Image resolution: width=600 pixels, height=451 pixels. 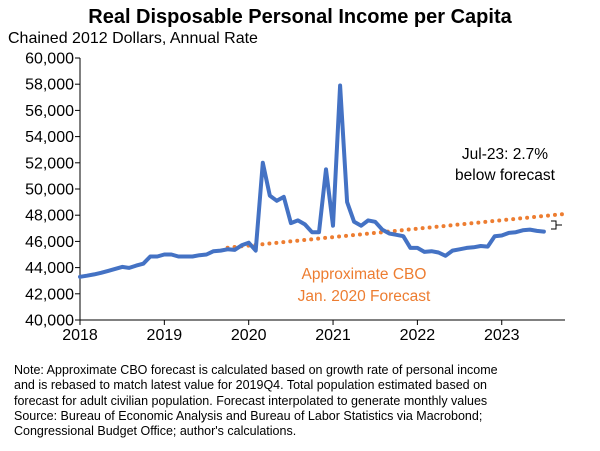 I want to click on gap-annotation-line-1: Jul-23: 2.7%, so click(x=505, y=154).